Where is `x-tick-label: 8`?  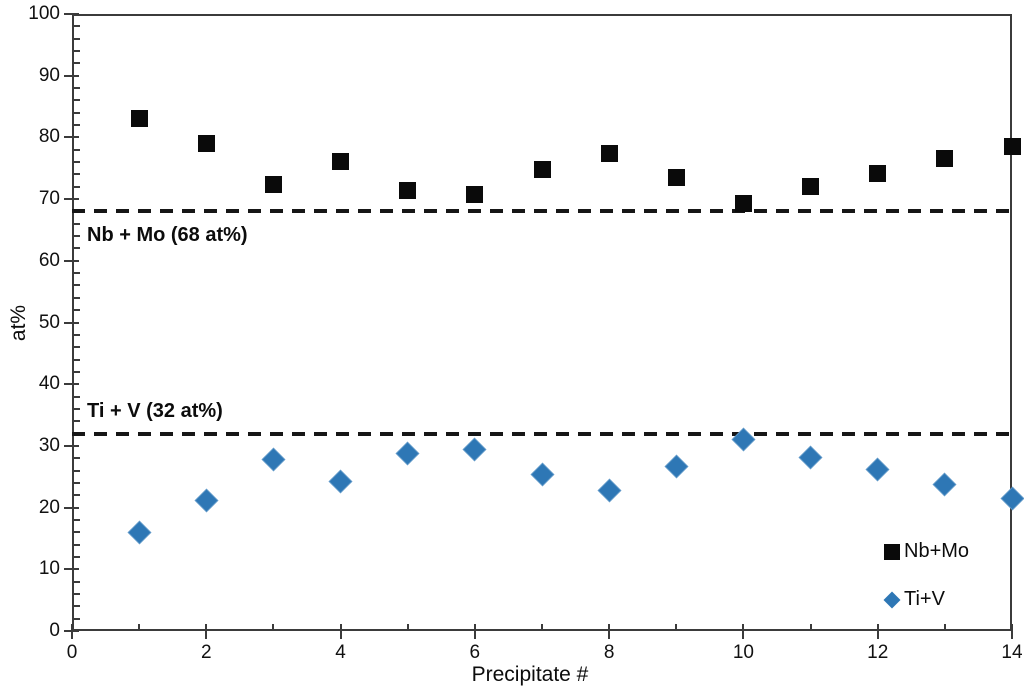 x-tick-label: 8 is located at coordinates (609, 652).